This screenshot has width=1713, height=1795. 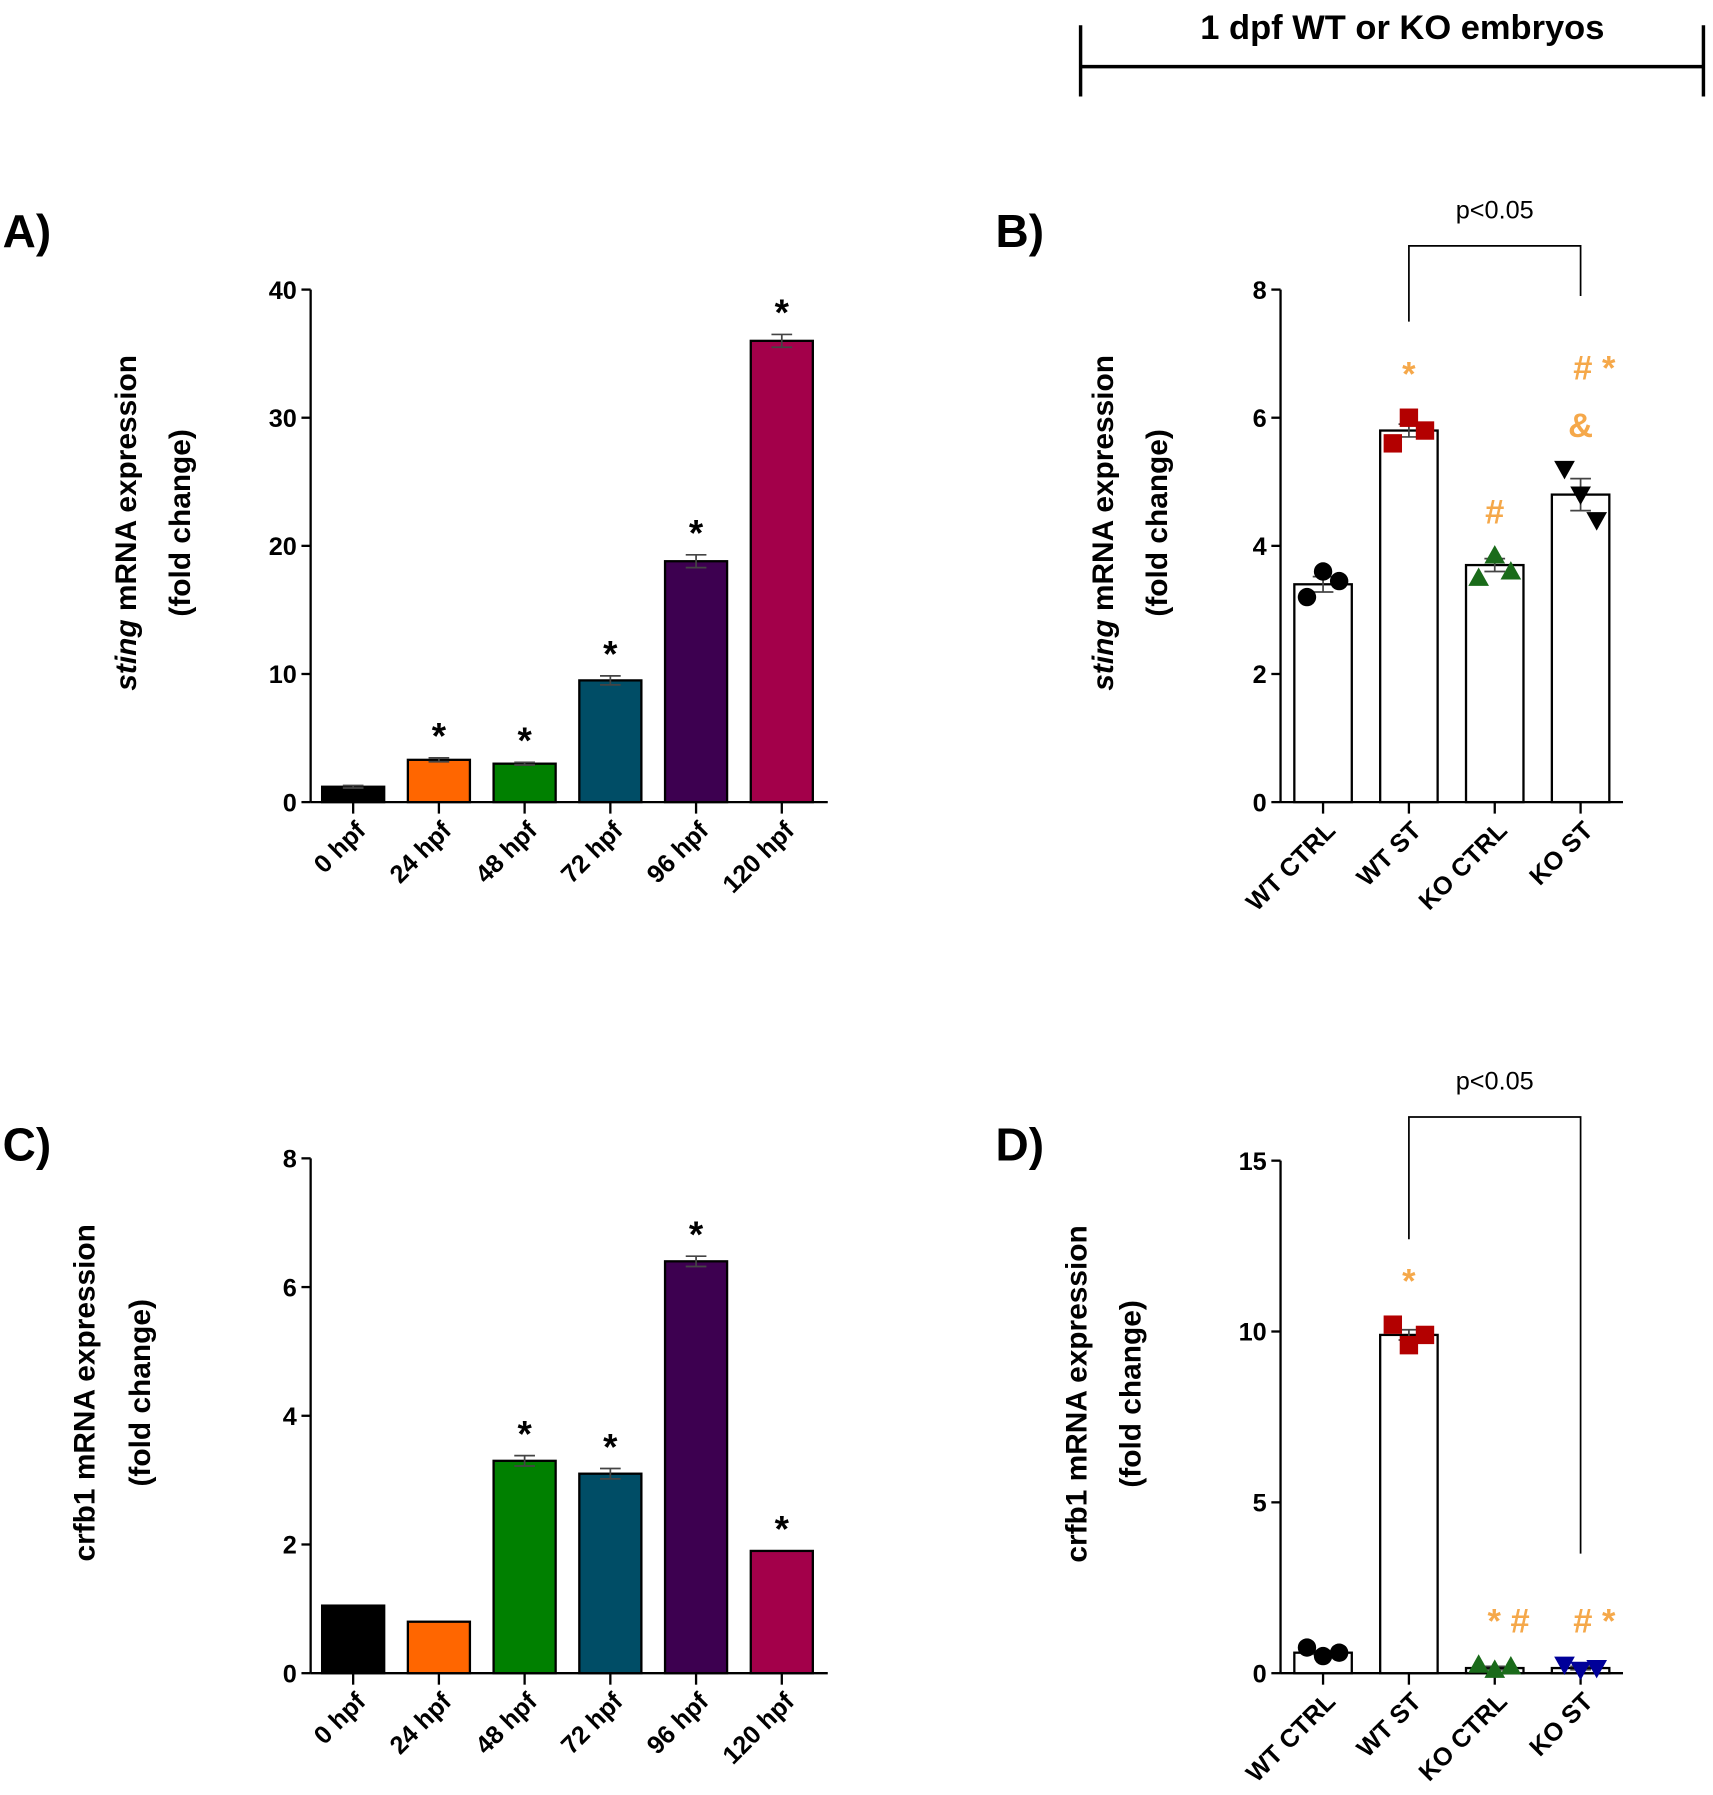 I want to click on bar-ko-ctrl, so click(x=1494, y=683).